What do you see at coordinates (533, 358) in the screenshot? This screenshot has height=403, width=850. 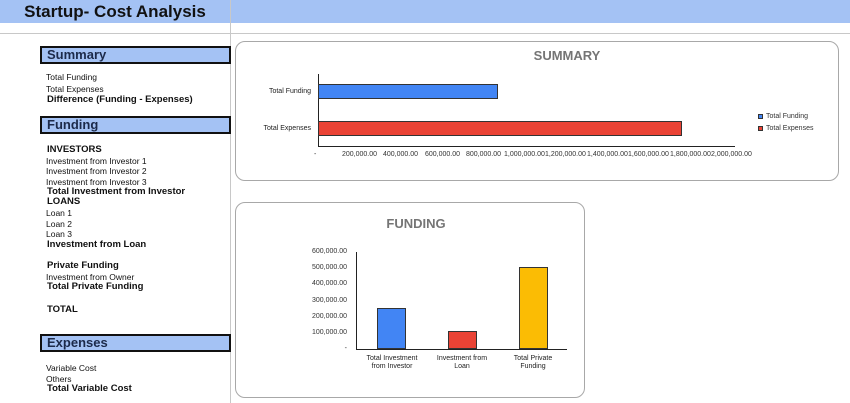 I see `label-line: Total Private` at bounding box center [533, 358].